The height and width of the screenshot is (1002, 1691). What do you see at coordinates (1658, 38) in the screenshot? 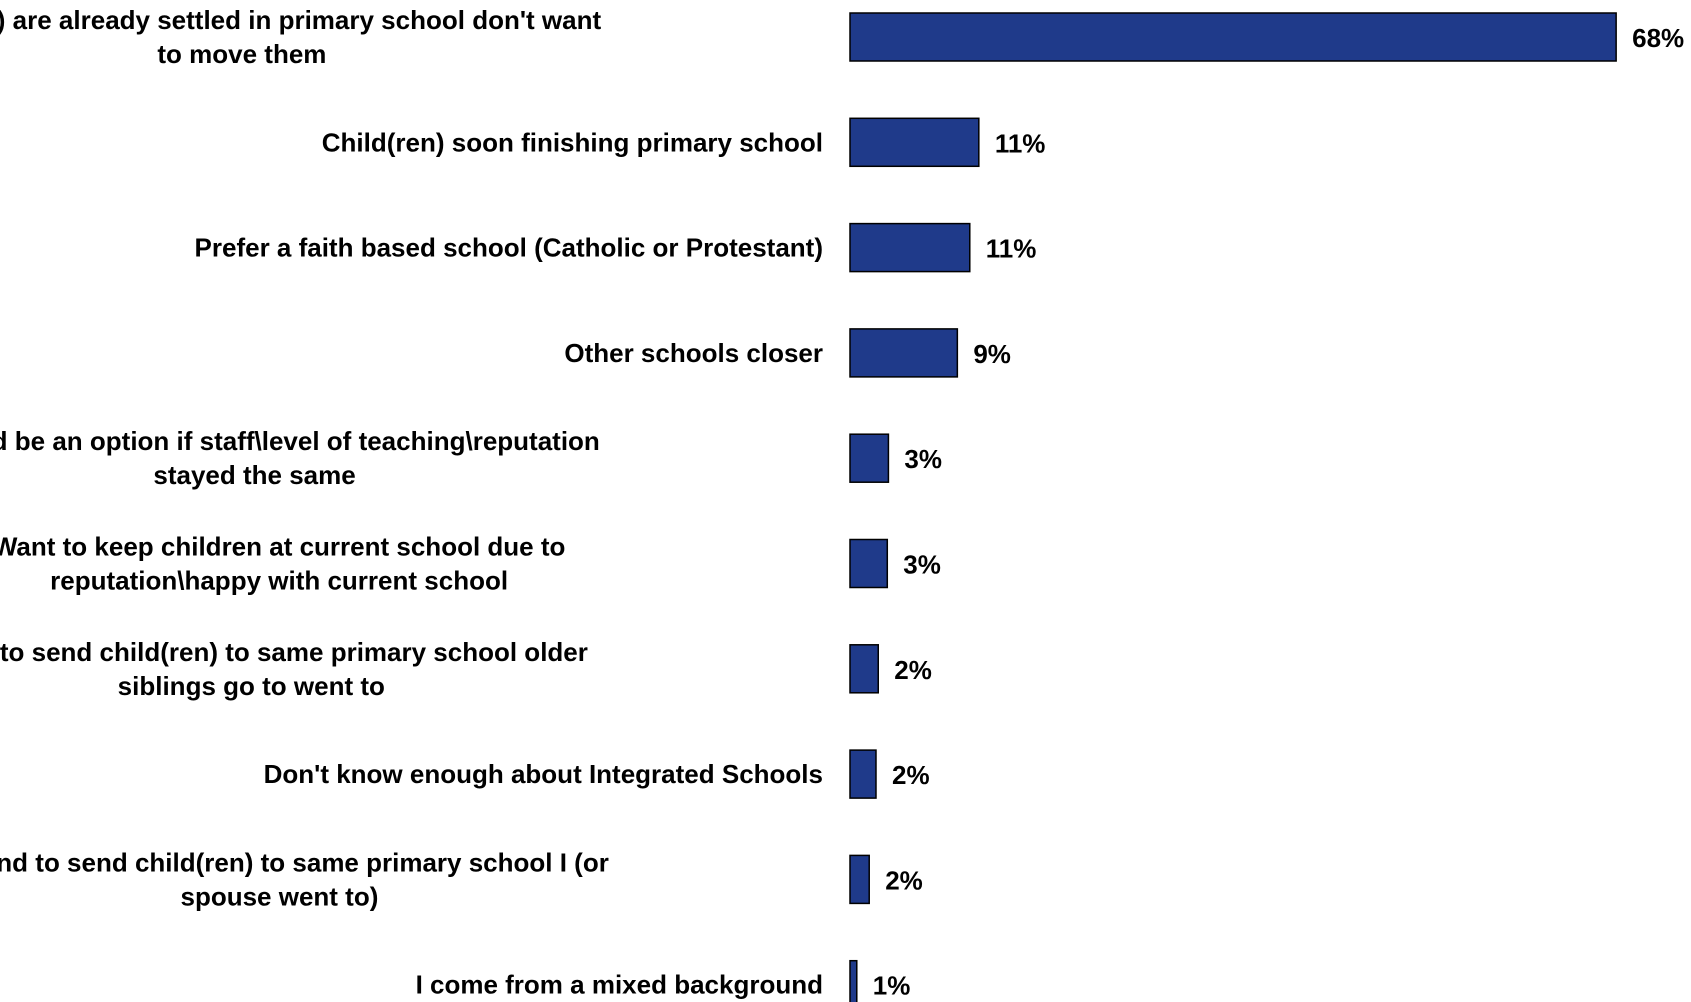
I see `value-label: 68%` at bounding box center [1658, 38].